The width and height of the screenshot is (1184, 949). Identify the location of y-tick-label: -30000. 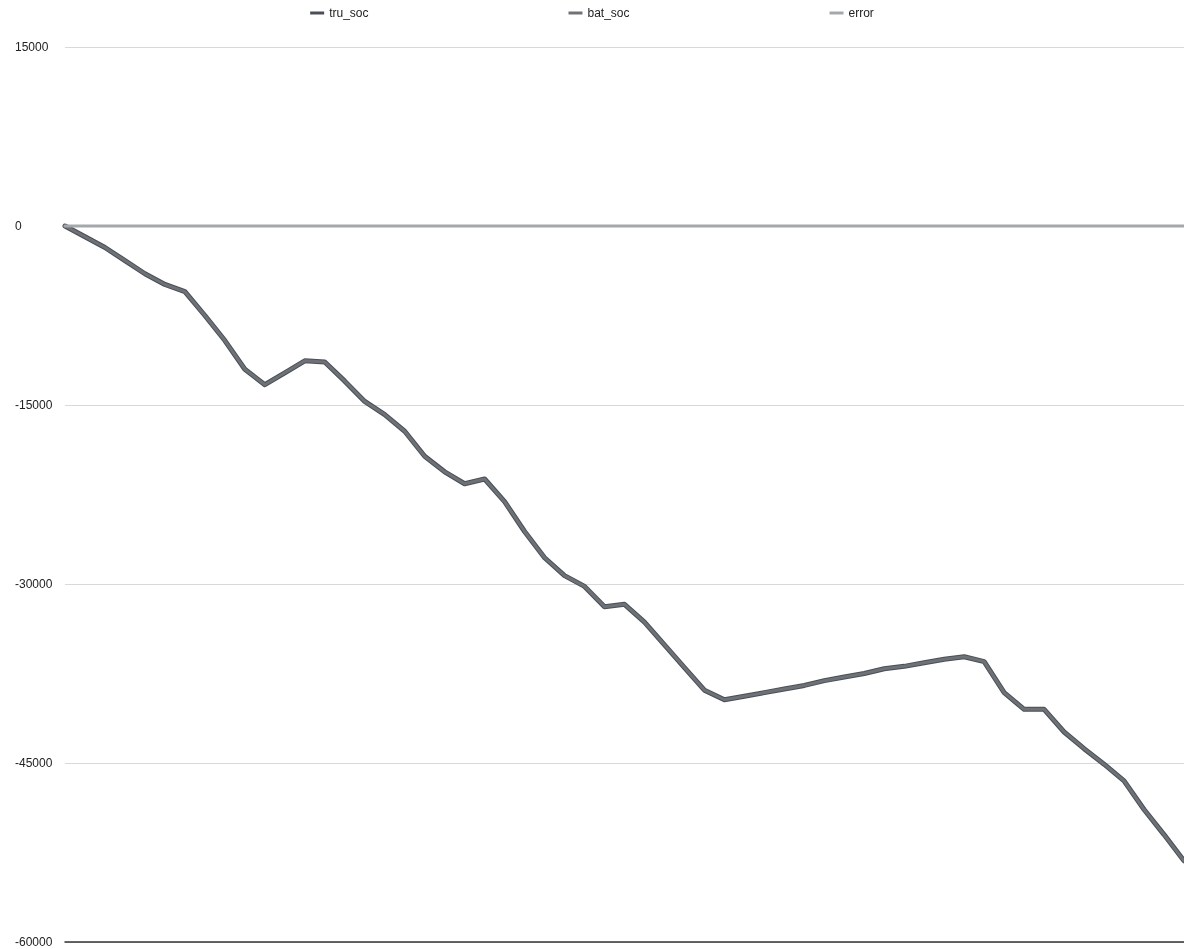
(34, 584).